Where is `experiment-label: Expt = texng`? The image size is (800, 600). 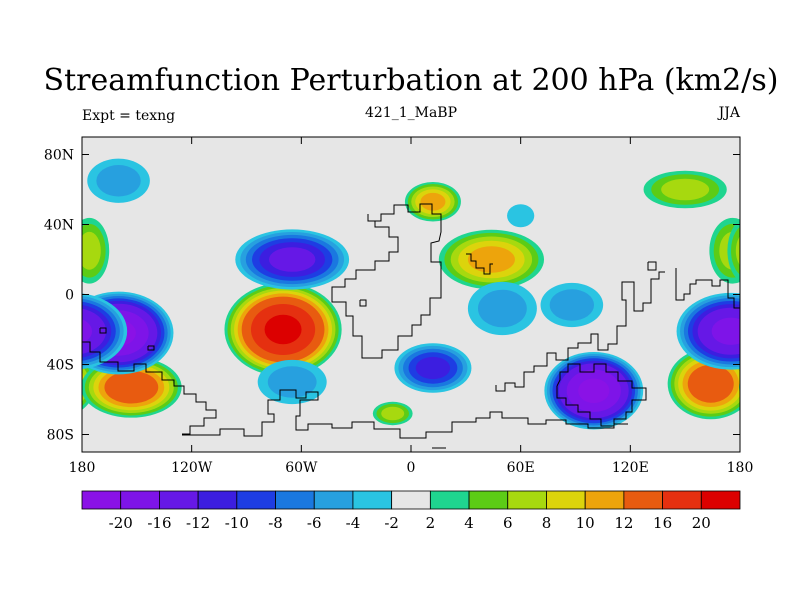 experiment-label: Expt = texng is located at coordinates (128, 116).